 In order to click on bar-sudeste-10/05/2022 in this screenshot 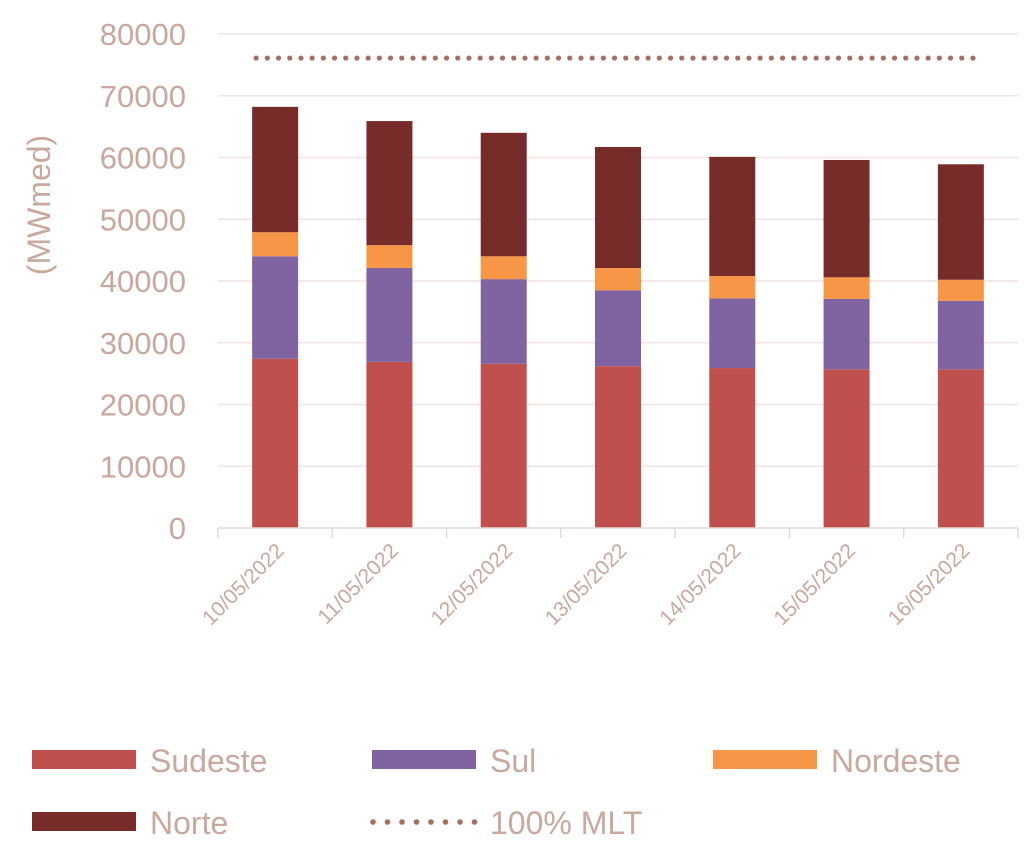, I will do `click(275, 443)`.